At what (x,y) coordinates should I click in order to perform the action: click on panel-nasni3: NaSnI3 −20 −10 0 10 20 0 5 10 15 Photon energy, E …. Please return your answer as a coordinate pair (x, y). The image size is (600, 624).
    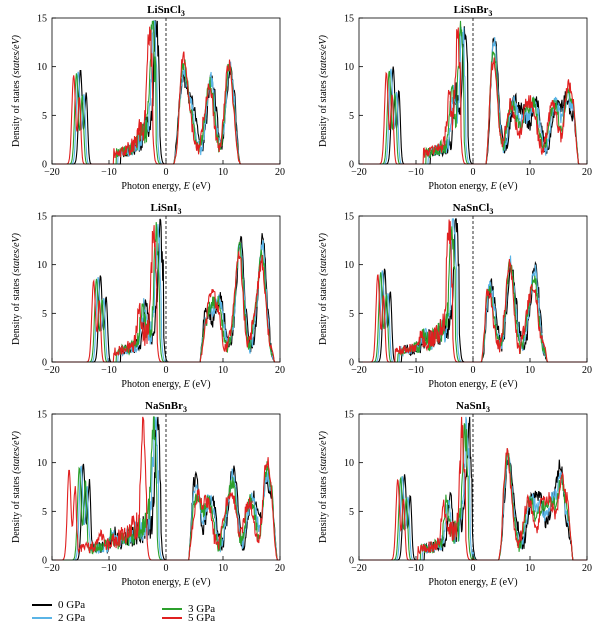
    Looking at the image, I should click on (455, 494).